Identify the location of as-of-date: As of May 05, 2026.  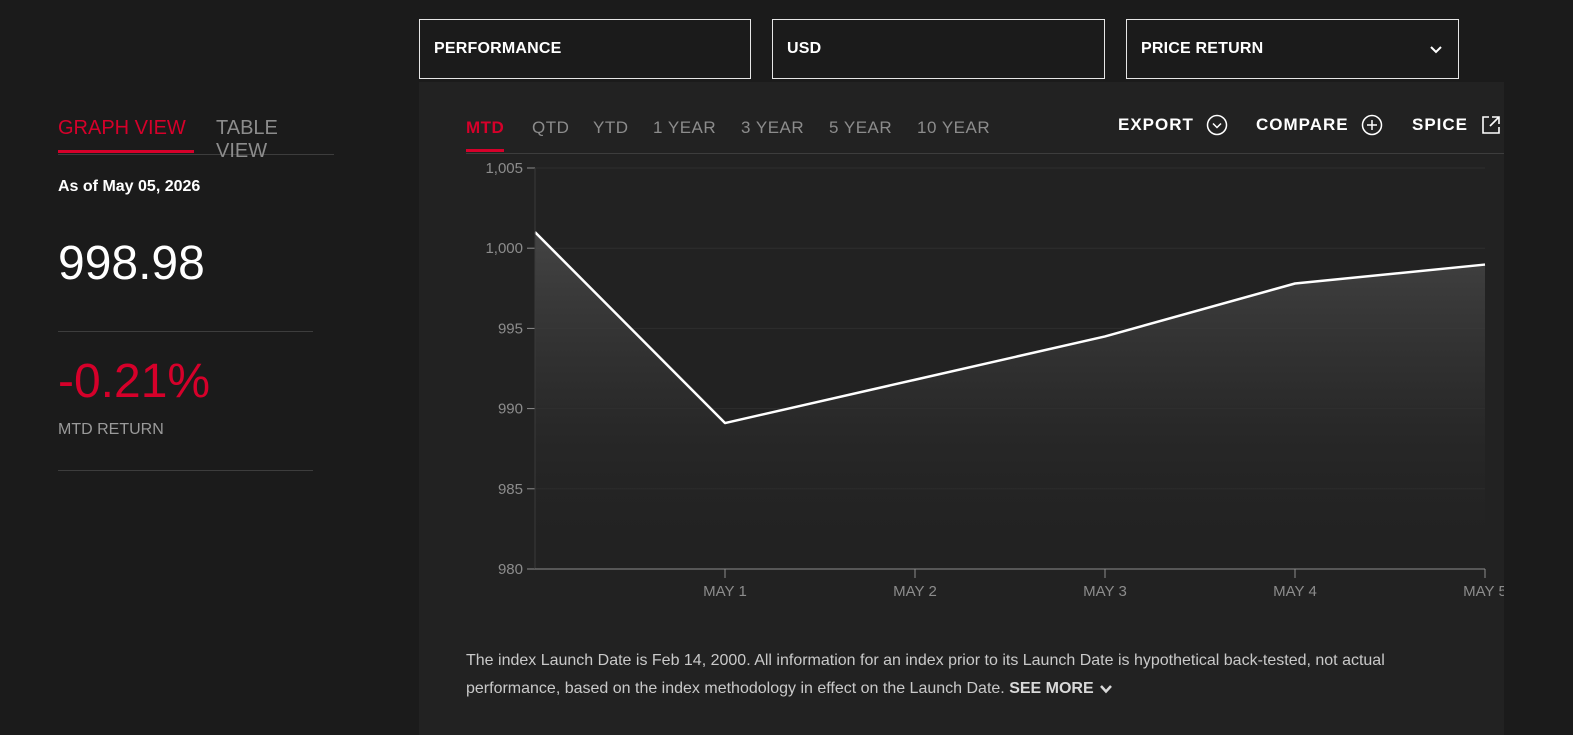
(129, 186).